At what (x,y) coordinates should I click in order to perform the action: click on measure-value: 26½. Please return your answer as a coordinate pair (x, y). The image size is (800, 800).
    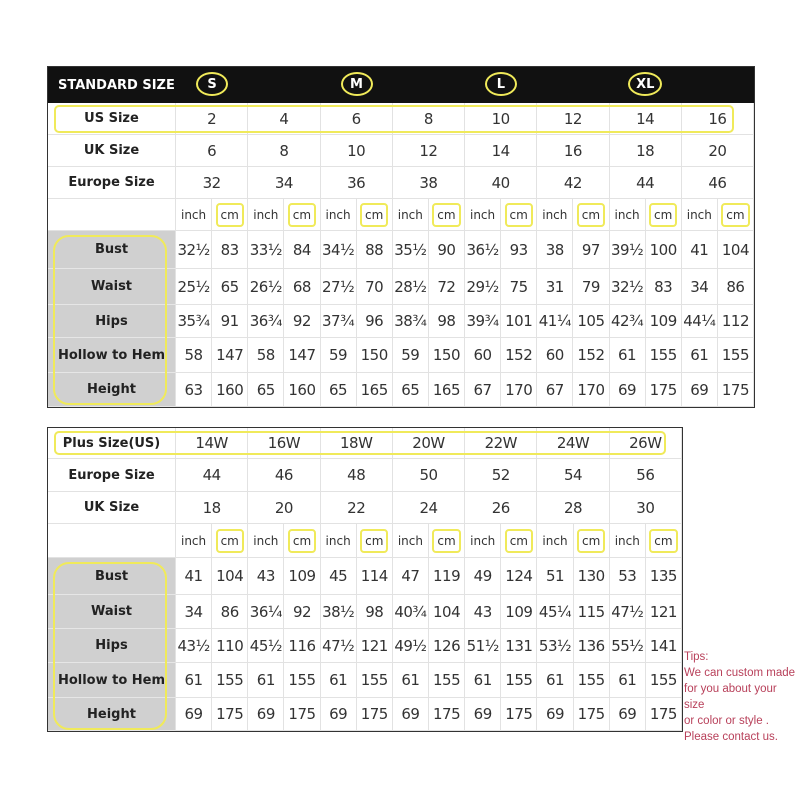
    Looking at the image, I should click on (266, 287).